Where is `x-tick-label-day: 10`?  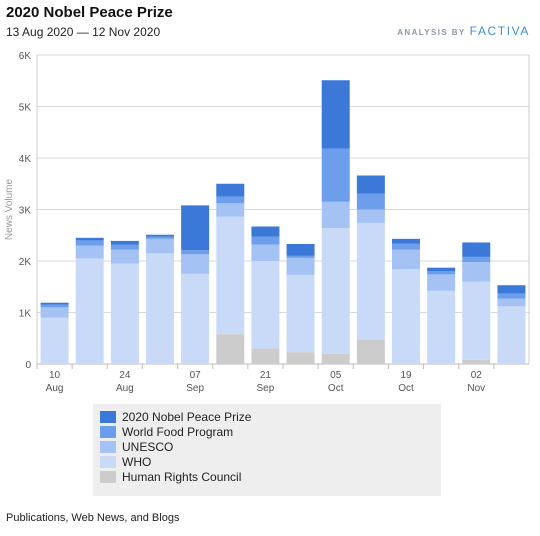 x-tick-label-day: 10 is located at coordinates (55, 375).